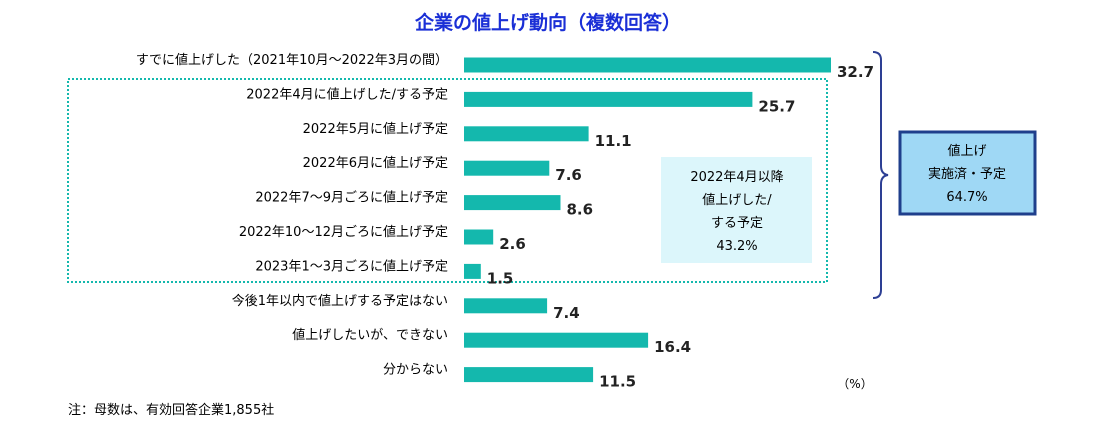 This screenshot has height=431, width=1096. I want to click on callout-inner-line-4: 43.2%, so click(736, 246).